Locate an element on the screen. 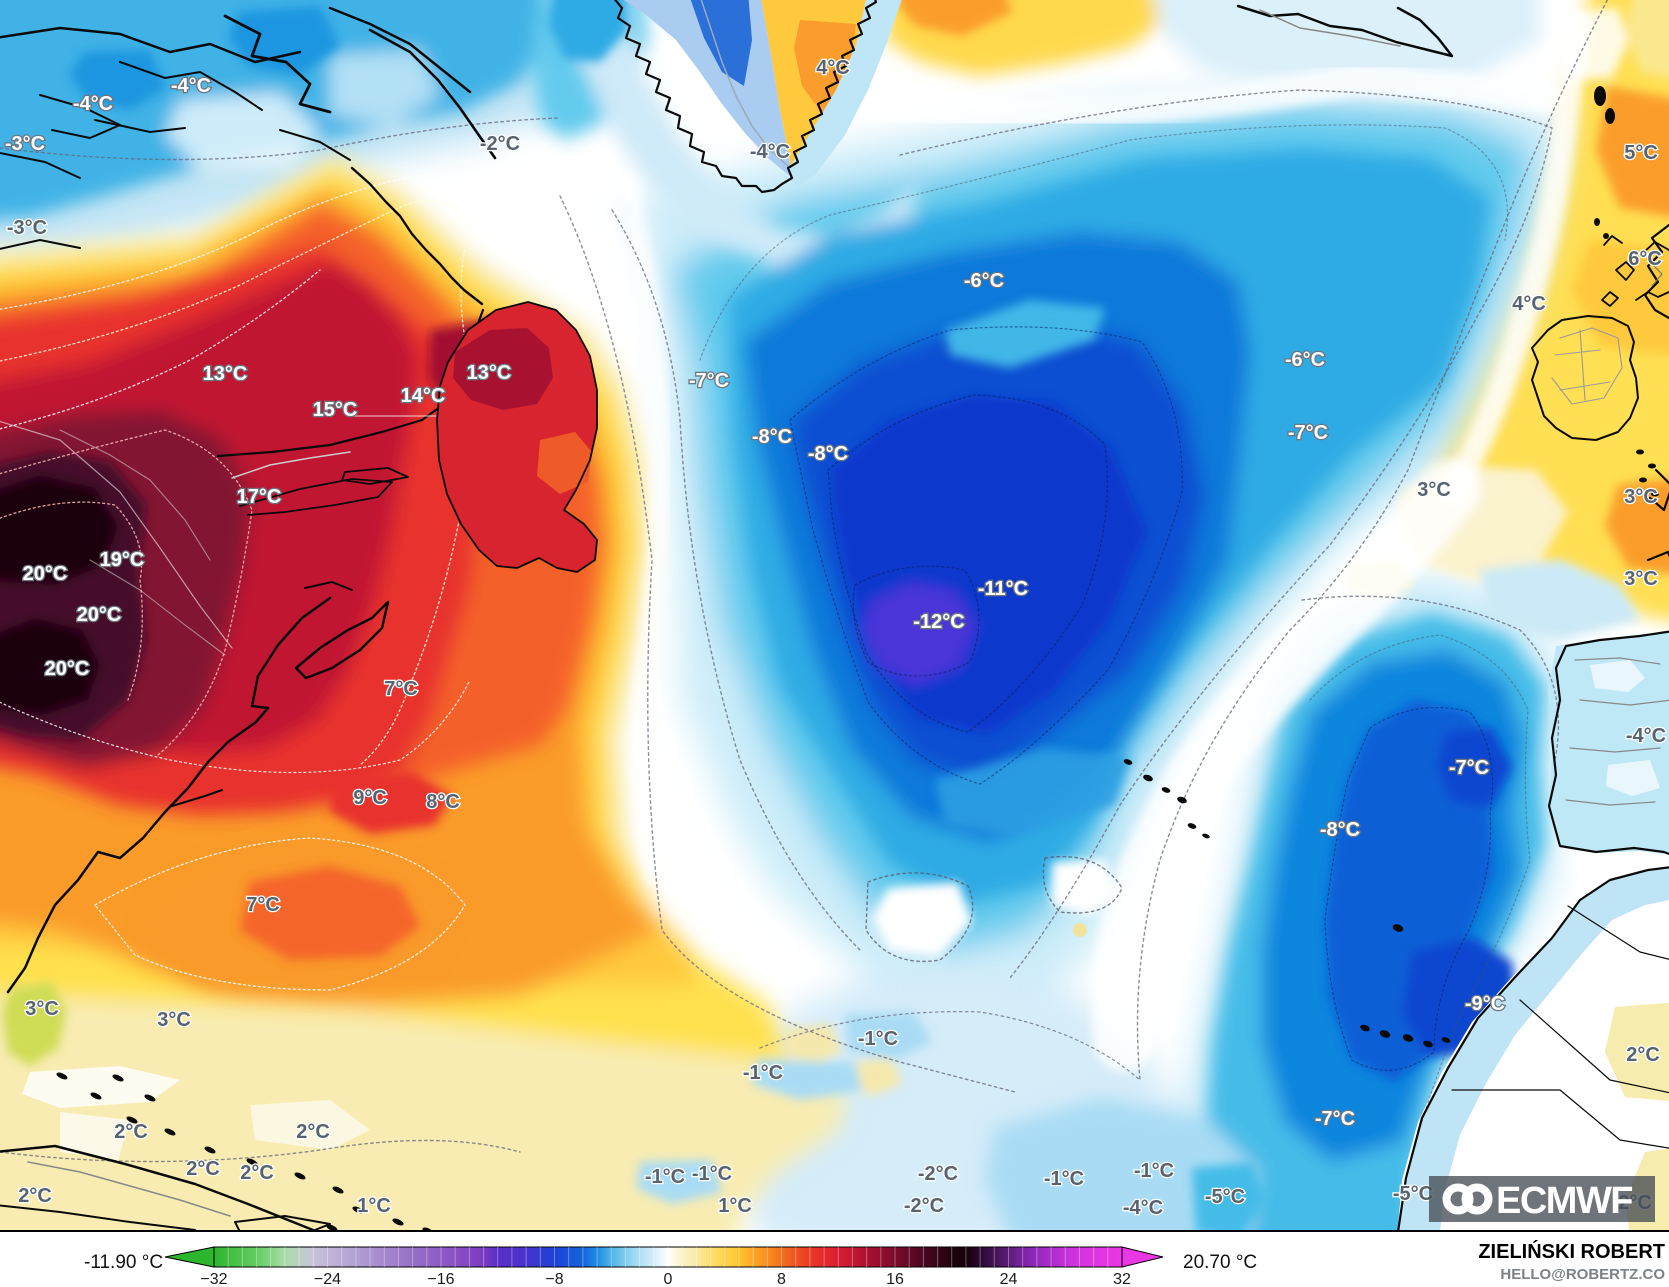  svg-text: ECMWF is located at coordinates (1564, 1201).